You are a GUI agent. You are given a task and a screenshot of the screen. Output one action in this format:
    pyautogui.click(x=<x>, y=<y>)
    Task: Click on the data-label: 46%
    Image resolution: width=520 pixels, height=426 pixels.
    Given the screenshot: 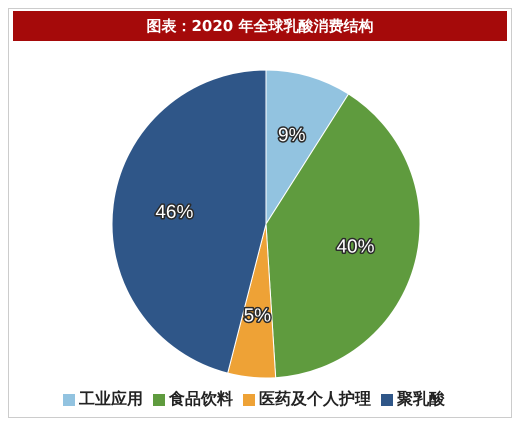 What is the action you would take?
    pyautogui.click(x=174, y=212)
    